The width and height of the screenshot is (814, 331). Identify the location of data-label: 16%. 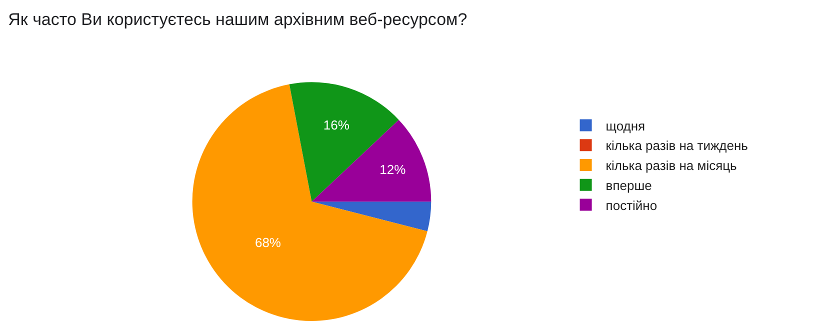
(336, 124).